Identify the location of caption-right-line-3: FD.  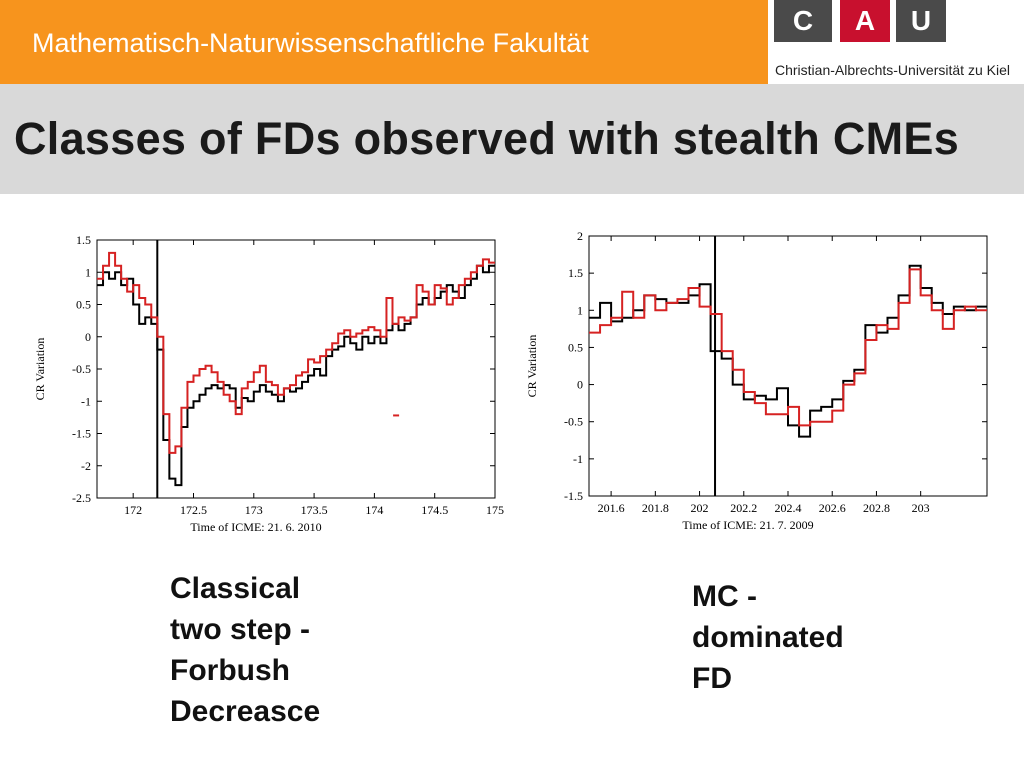
(712, 678).